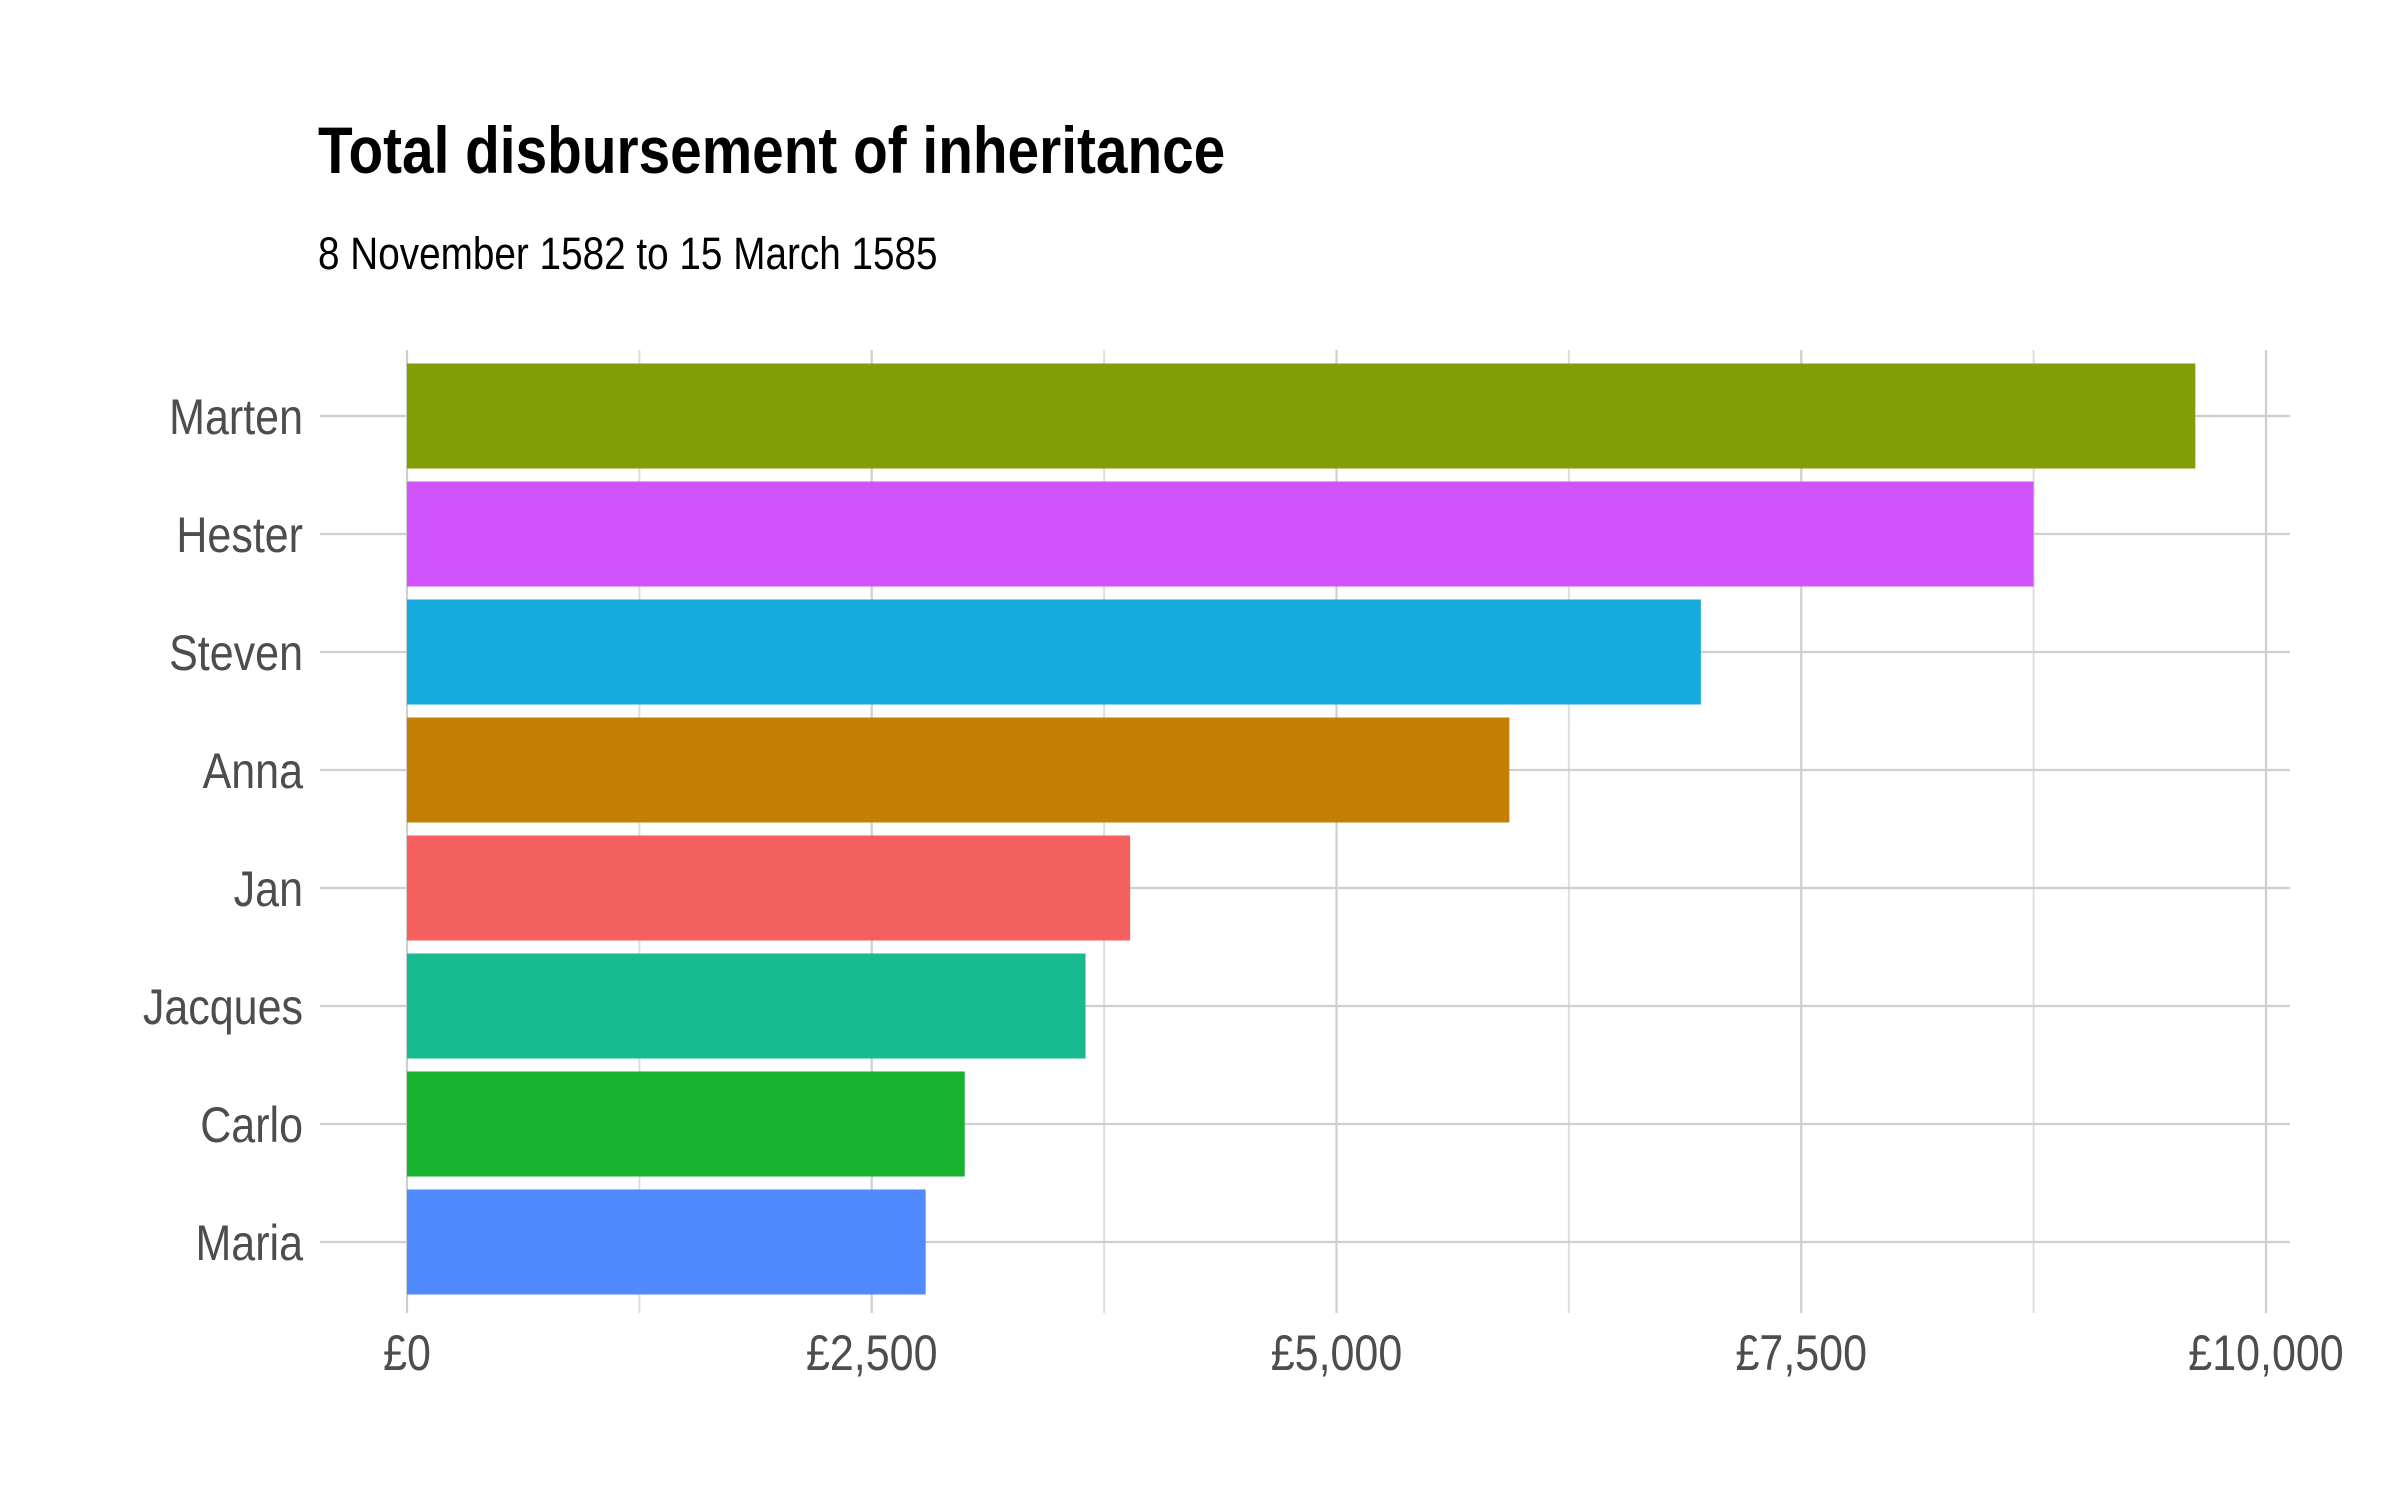 This screenshot has width=2400, height=1500. Describe the element at coordinates (253, 771) in the screenshot. I see `category-label-anna: Anna` at that location.